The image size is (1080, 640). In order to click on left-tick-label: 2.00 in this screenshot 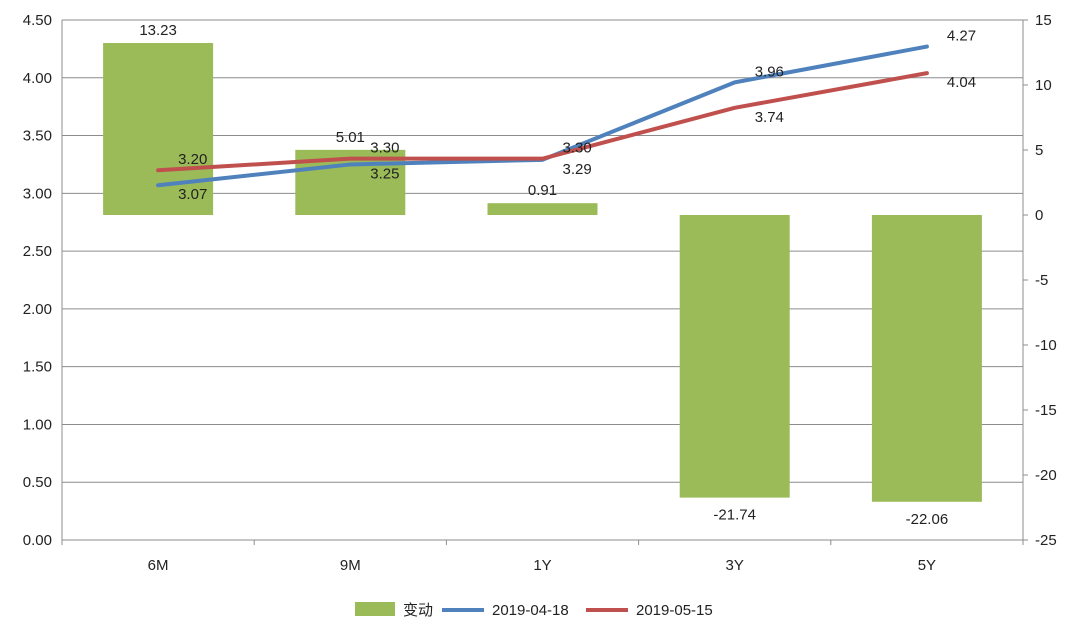, I will do `click(37, 309)`.